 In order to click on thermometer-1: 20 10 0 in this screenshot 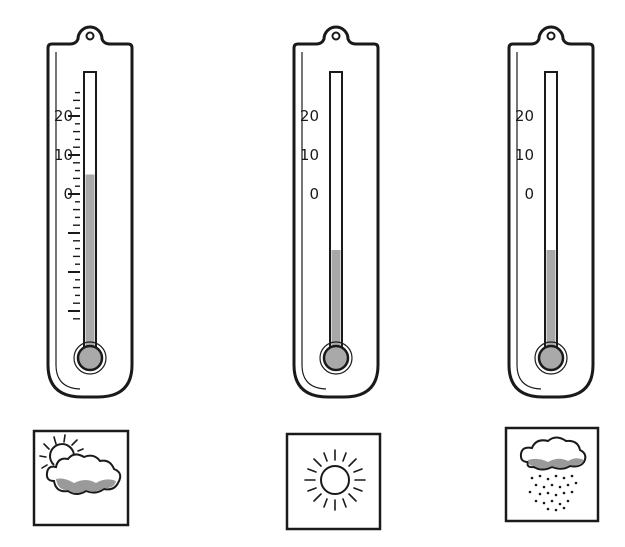, I will do `click(90, 212)`.